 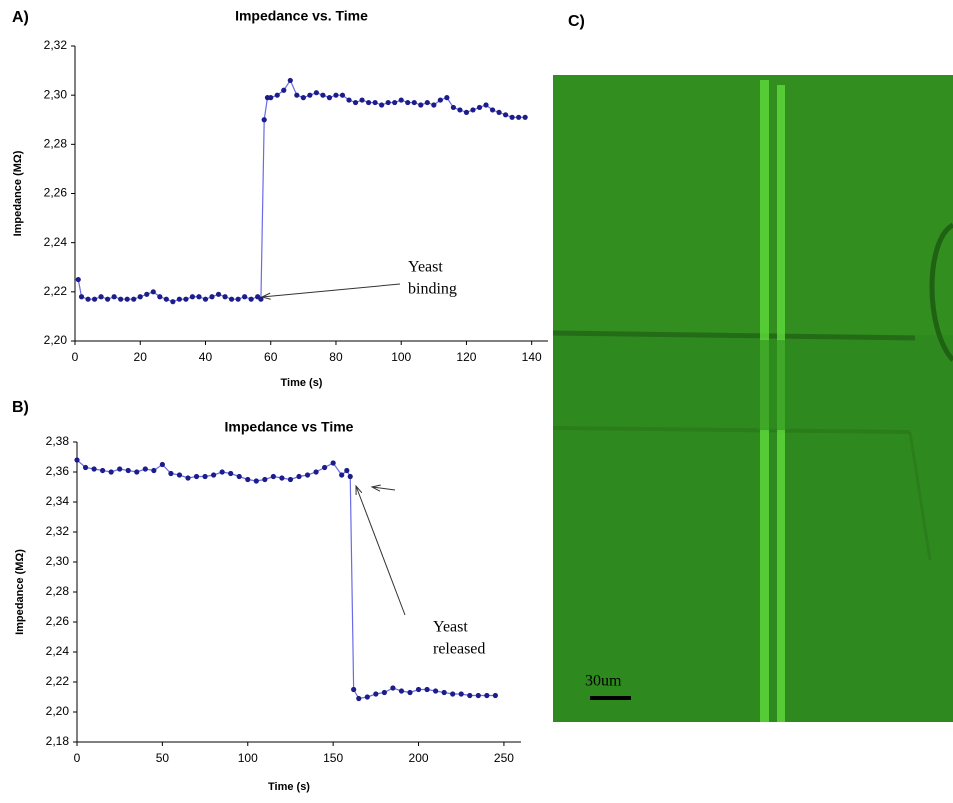 What do you see at coordinates (206, 357) in the screenshot?
I see `x-tick-label: 40` at bounding box center [206, 357].